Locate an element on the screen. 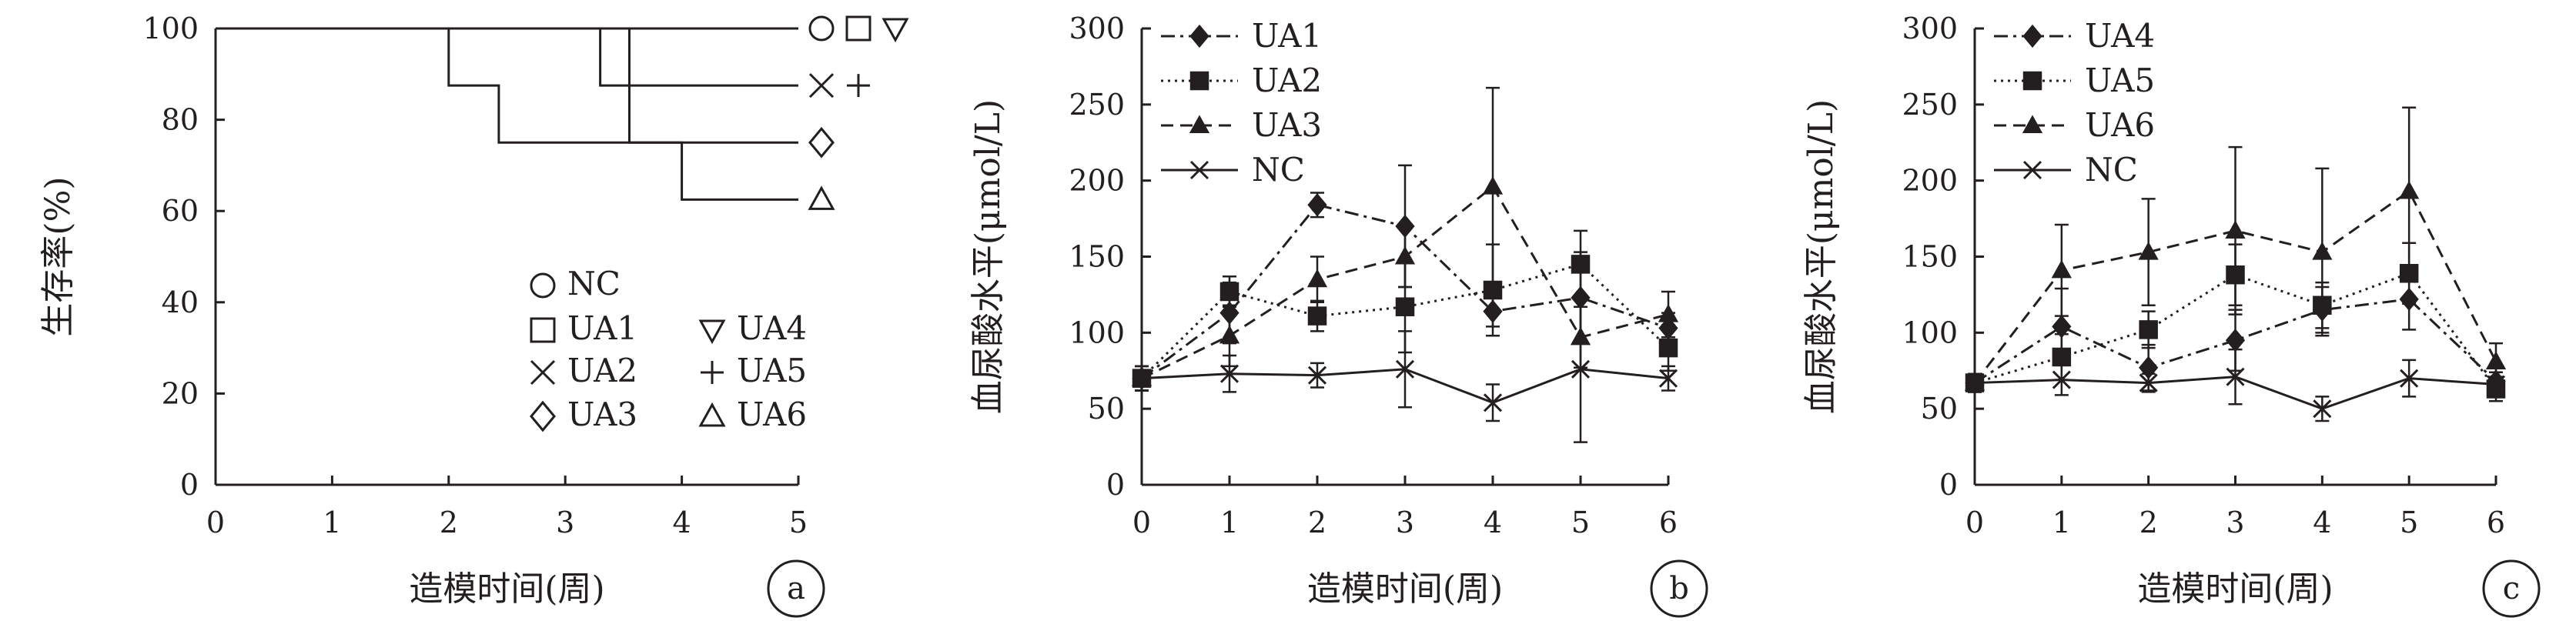 This screenshot has height=621, width=2576. legend-marker-circle is located at coordinates (543, 285).